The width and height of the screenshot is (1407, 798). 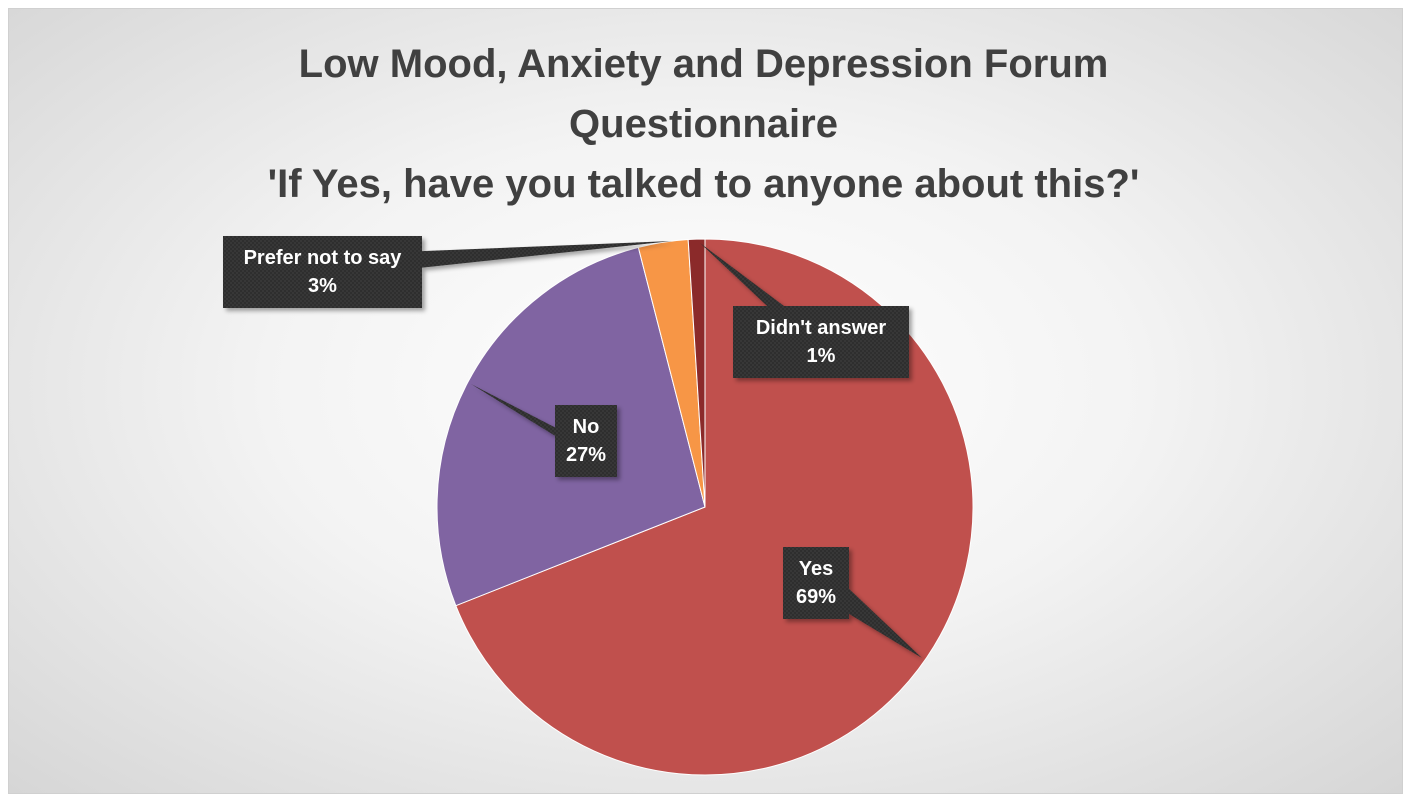 What do you see at coordinates (821, 342) in the screenshot?
I see `callout-box-didn-t-answer` at bounding box center [821, 342].